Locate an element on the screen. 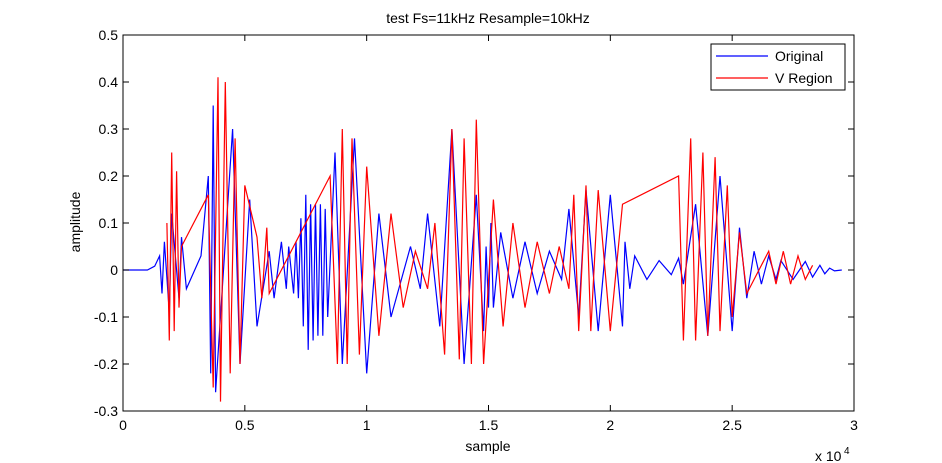  x-exponent-label: x 10 is located at coordinates (828, 455).